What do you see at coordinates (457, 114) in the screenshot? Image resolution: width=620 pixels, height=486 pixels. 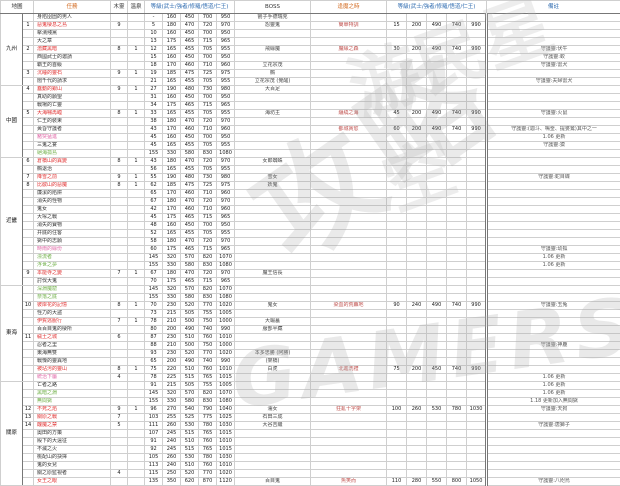 I see `twilight-level-cell: 740` at bounding box center [457, 114].